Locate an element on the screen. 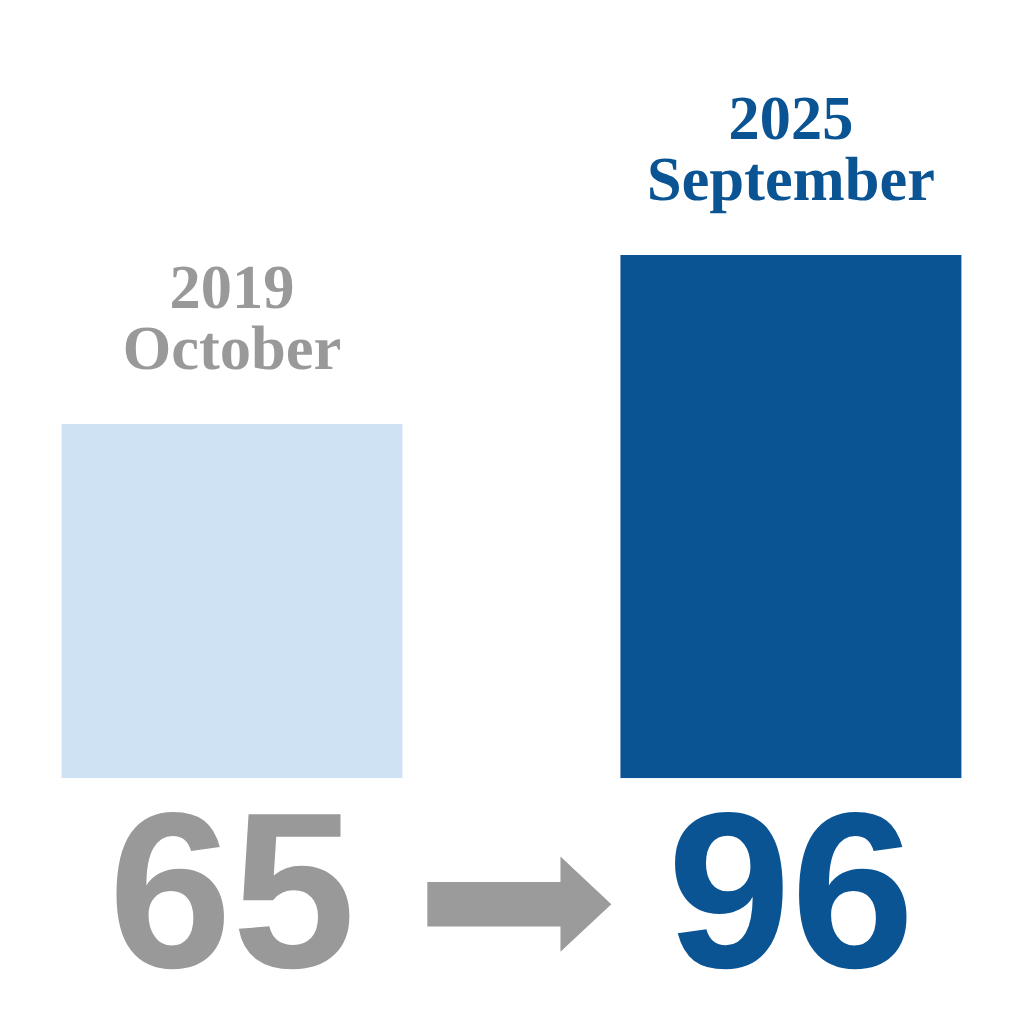  x-tick-label: 2025 September is located at coordinates (792, 155).